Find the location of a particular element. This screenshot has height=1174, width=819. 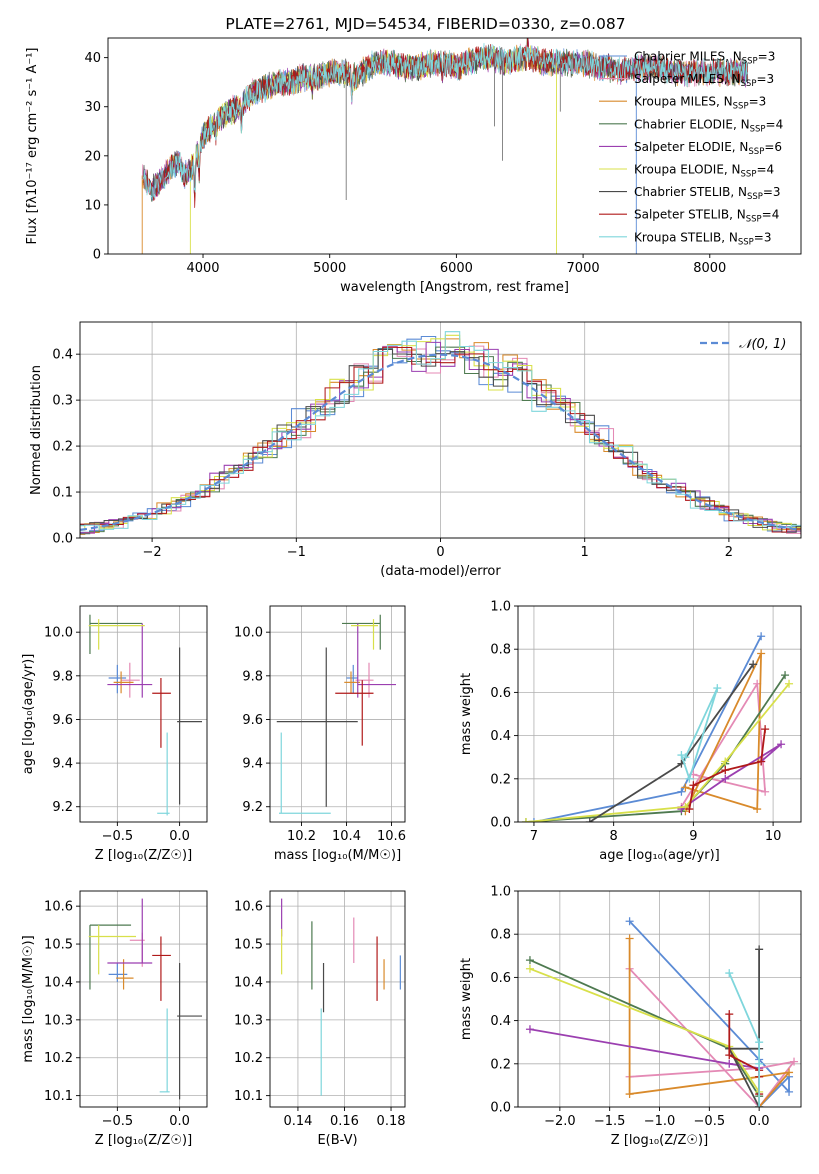

x-tick-label: −1.0 is located at coordinates (660, 1121).